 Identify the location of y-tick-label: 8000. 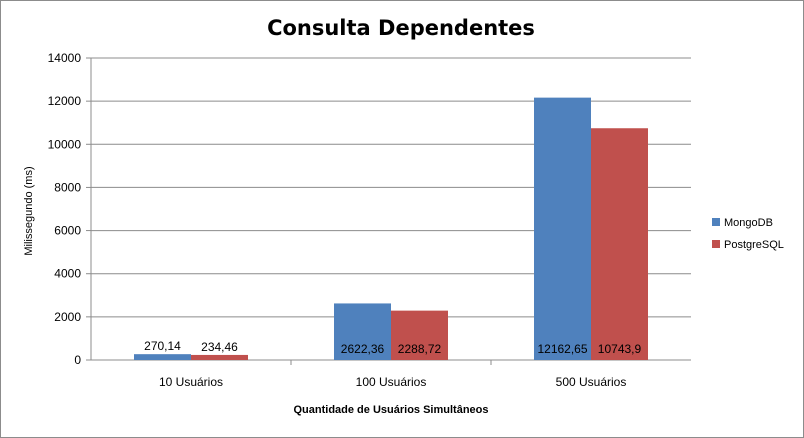
(67, 187).